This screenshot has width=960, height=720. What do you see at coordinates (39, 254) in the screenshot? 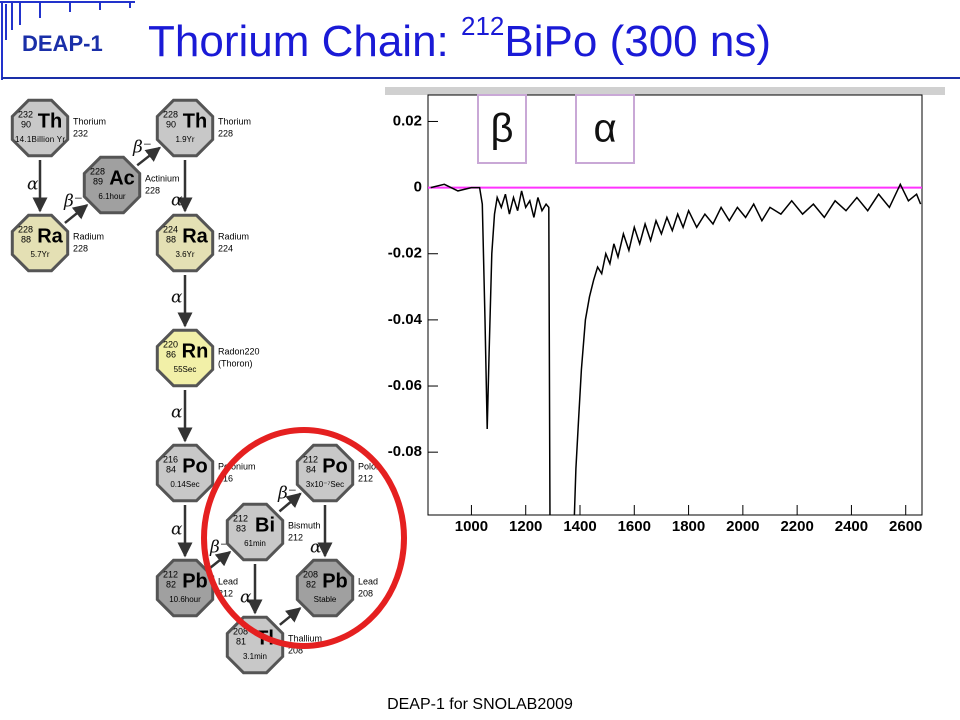
I see `half-life: 5.7Yr` at bounding box center [39, 254].